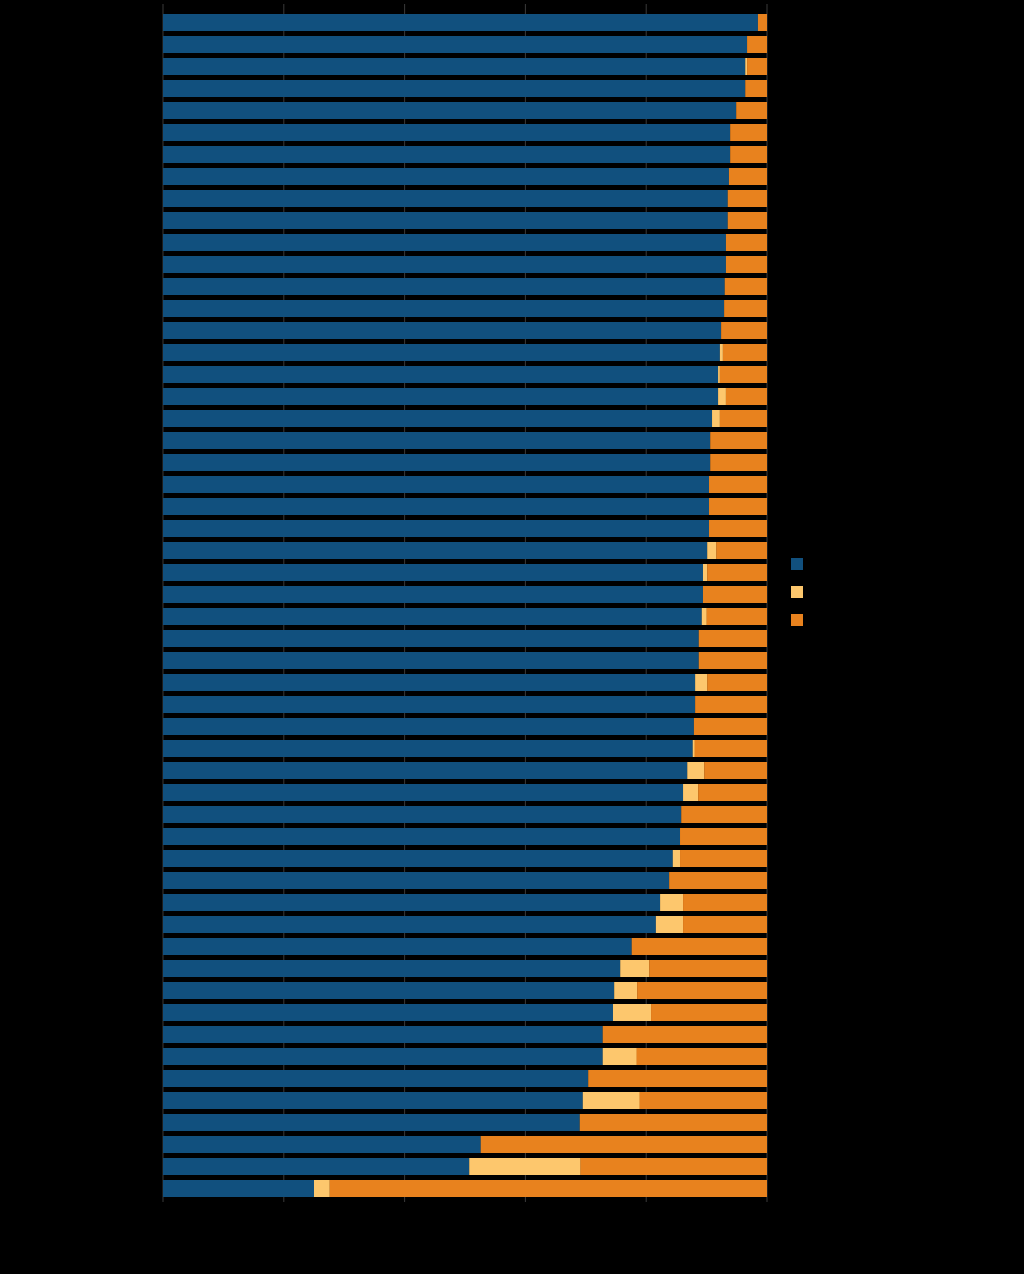 The image size is (1024, 1274). What do you see at coordinates (767, 1217) in the screenshot?
I see `x-tick-label: 100` at bounding box center [767, 1217].